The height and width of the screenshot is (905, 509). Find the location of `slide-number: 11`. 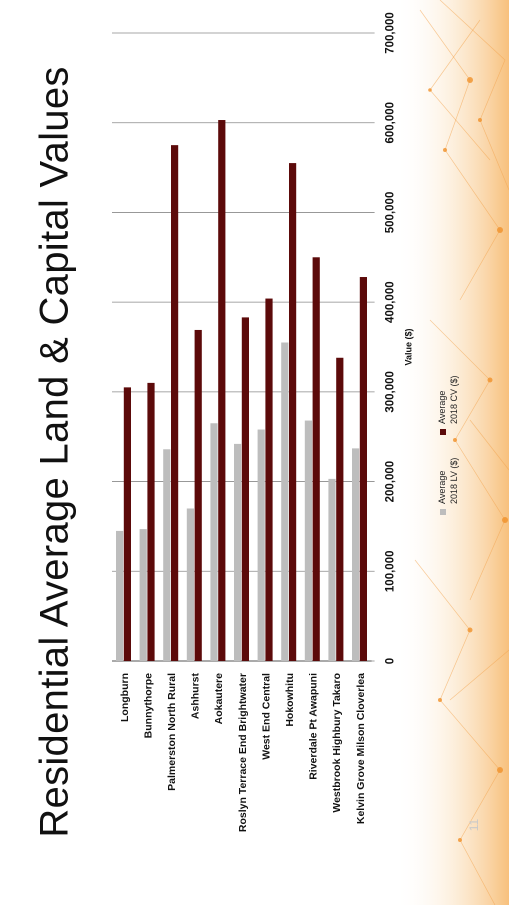

slide-number: 11 is located at coordinates (474, 825).